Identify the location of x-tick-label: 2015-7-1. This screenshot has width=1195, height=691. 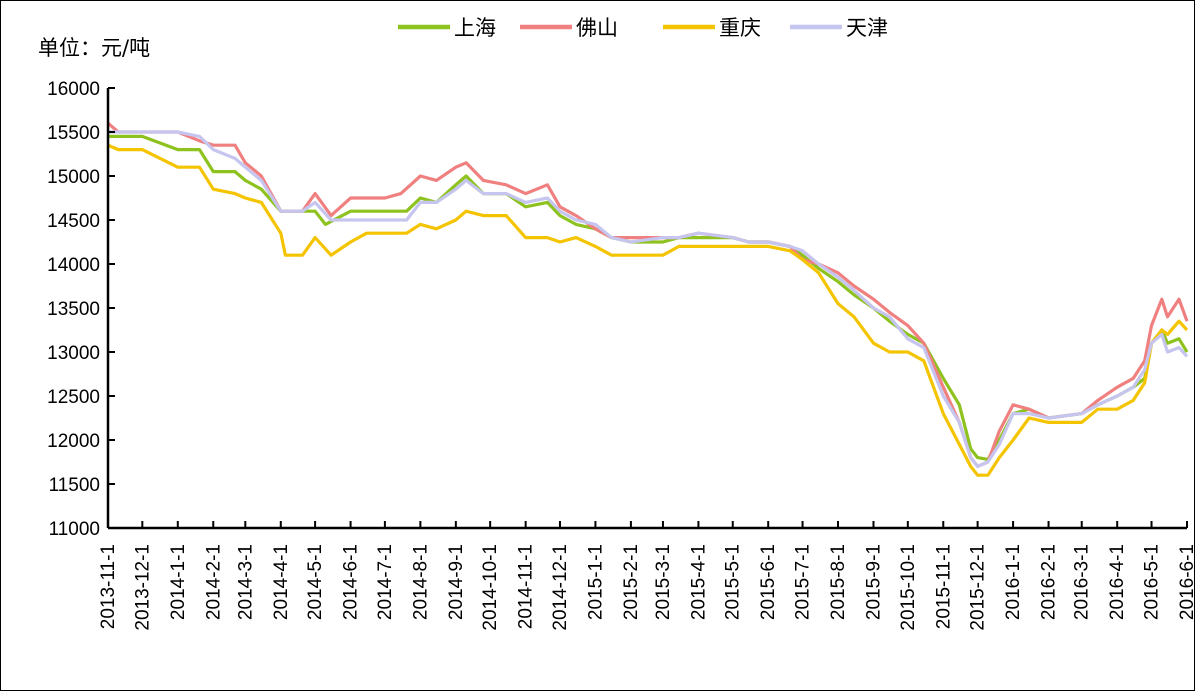
(803, 582).